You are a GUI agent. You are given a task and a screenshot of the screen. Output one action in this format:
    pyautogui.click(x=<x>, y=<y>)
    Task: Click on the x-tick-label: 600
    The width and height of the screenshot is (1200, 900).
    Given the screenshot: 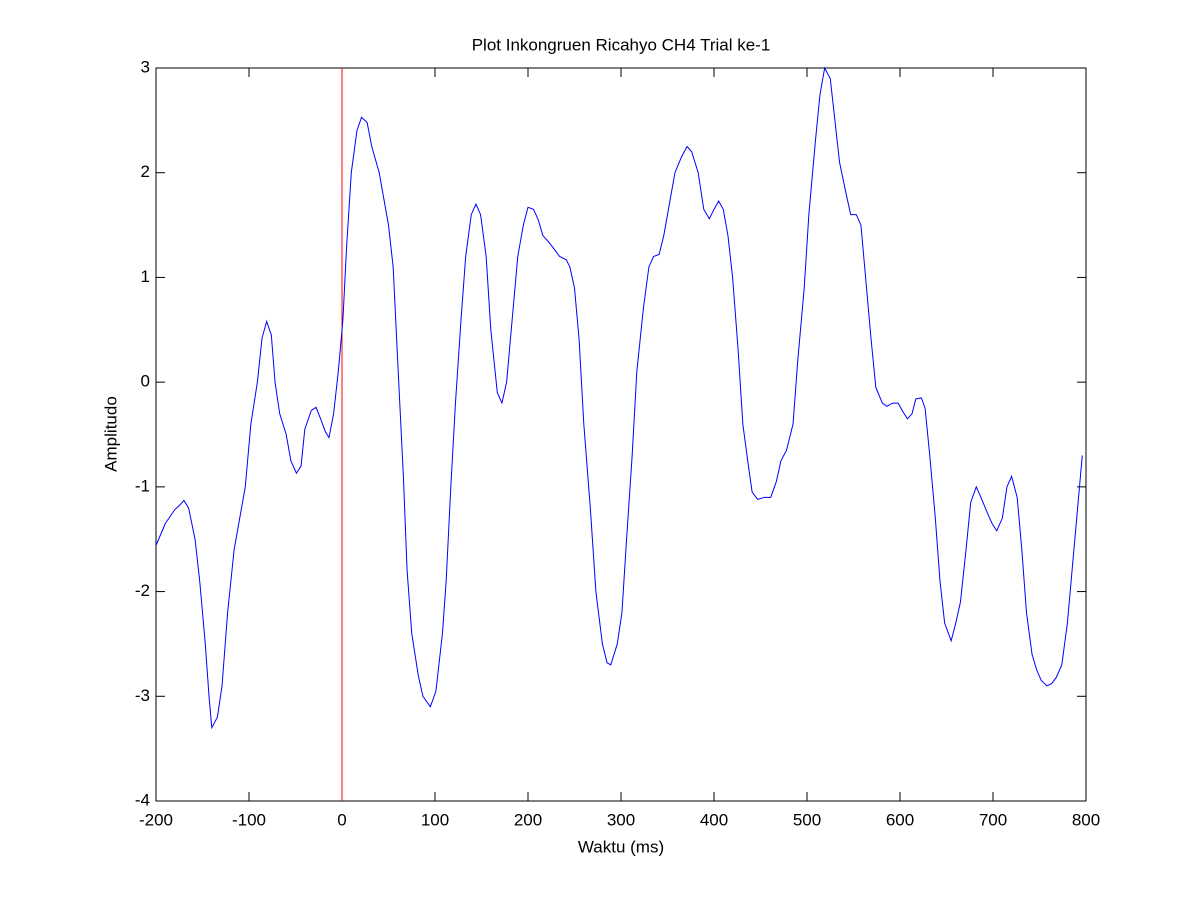 What is the action you would take?
    pyautogui.click(x=900, y=819)
    